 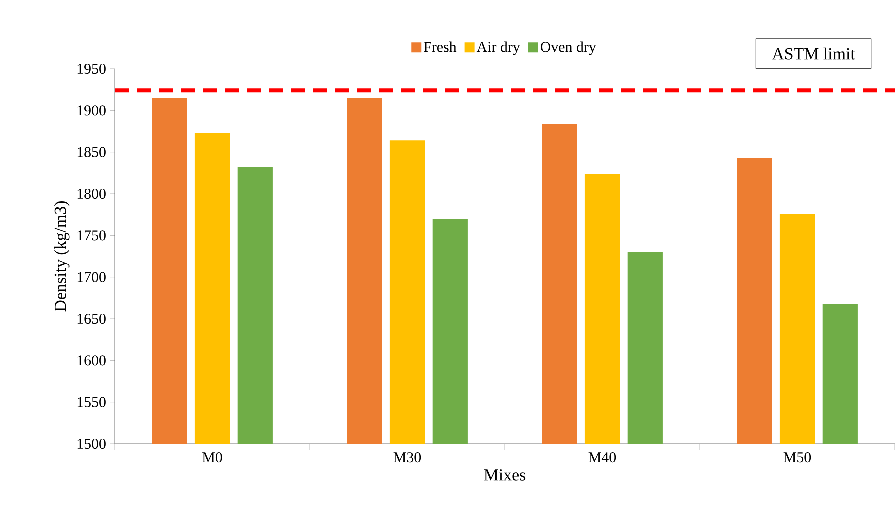 I want to click on y-tick-label: 1950, so click(x=92, y=69).